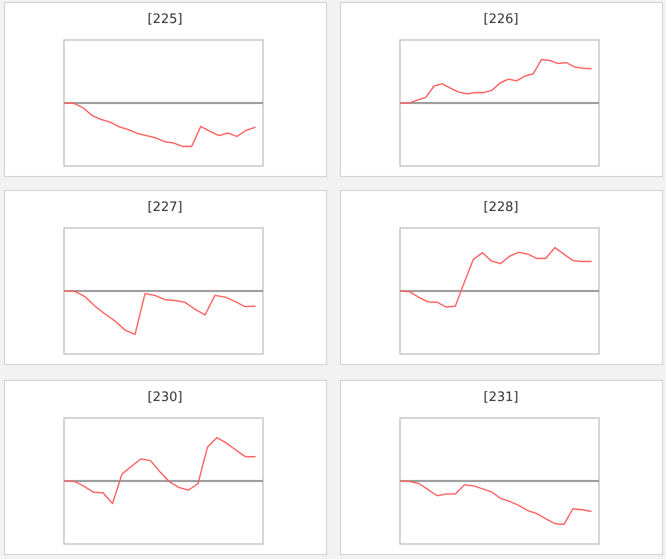 This screenshot has width=666, height=559. I want to click on chart-title: [225], so click(165, 19).